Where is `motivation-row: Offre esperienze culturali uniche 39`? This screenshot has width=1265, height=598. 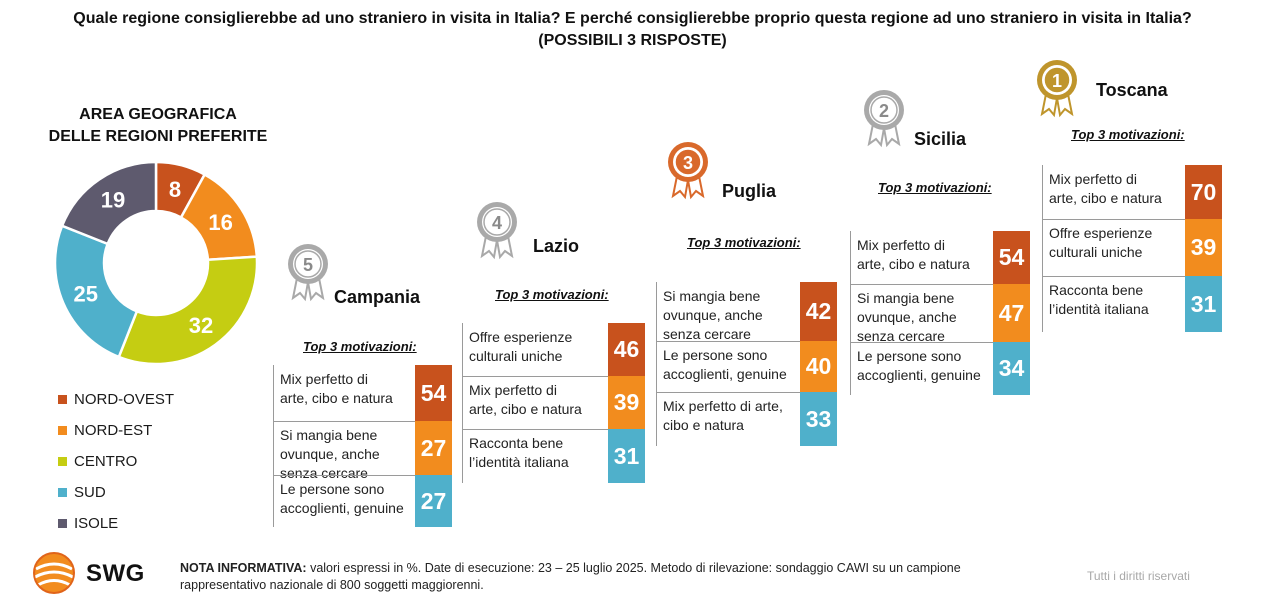 motivation-row: Offre esperienze culturali uniche 39 is located at coordinates (1135, 247).